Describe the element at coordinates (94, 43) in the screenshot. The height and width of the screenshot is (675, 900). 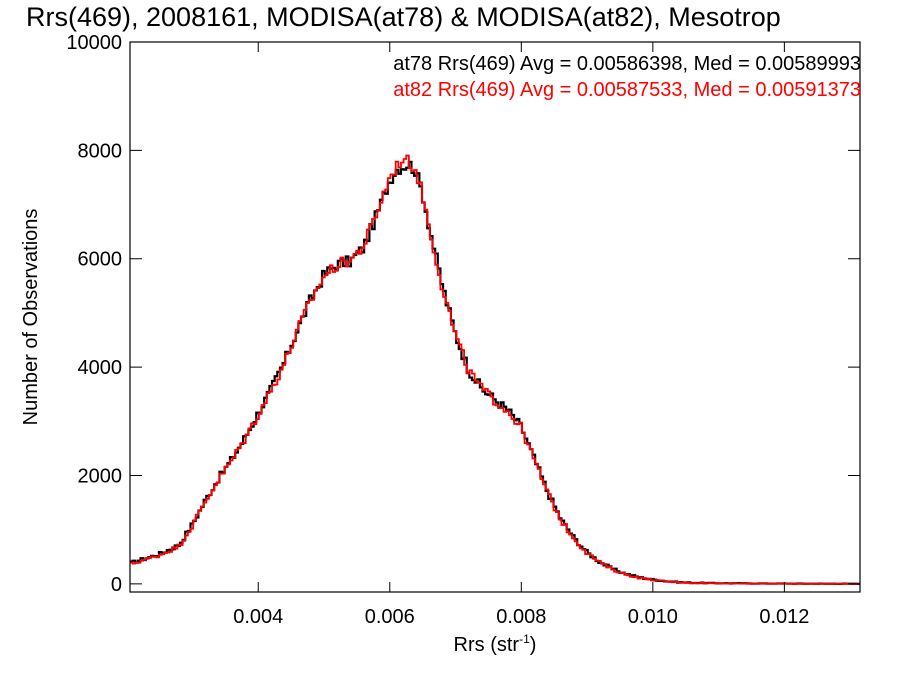
I see `y-tick-label: 10000` at that location.